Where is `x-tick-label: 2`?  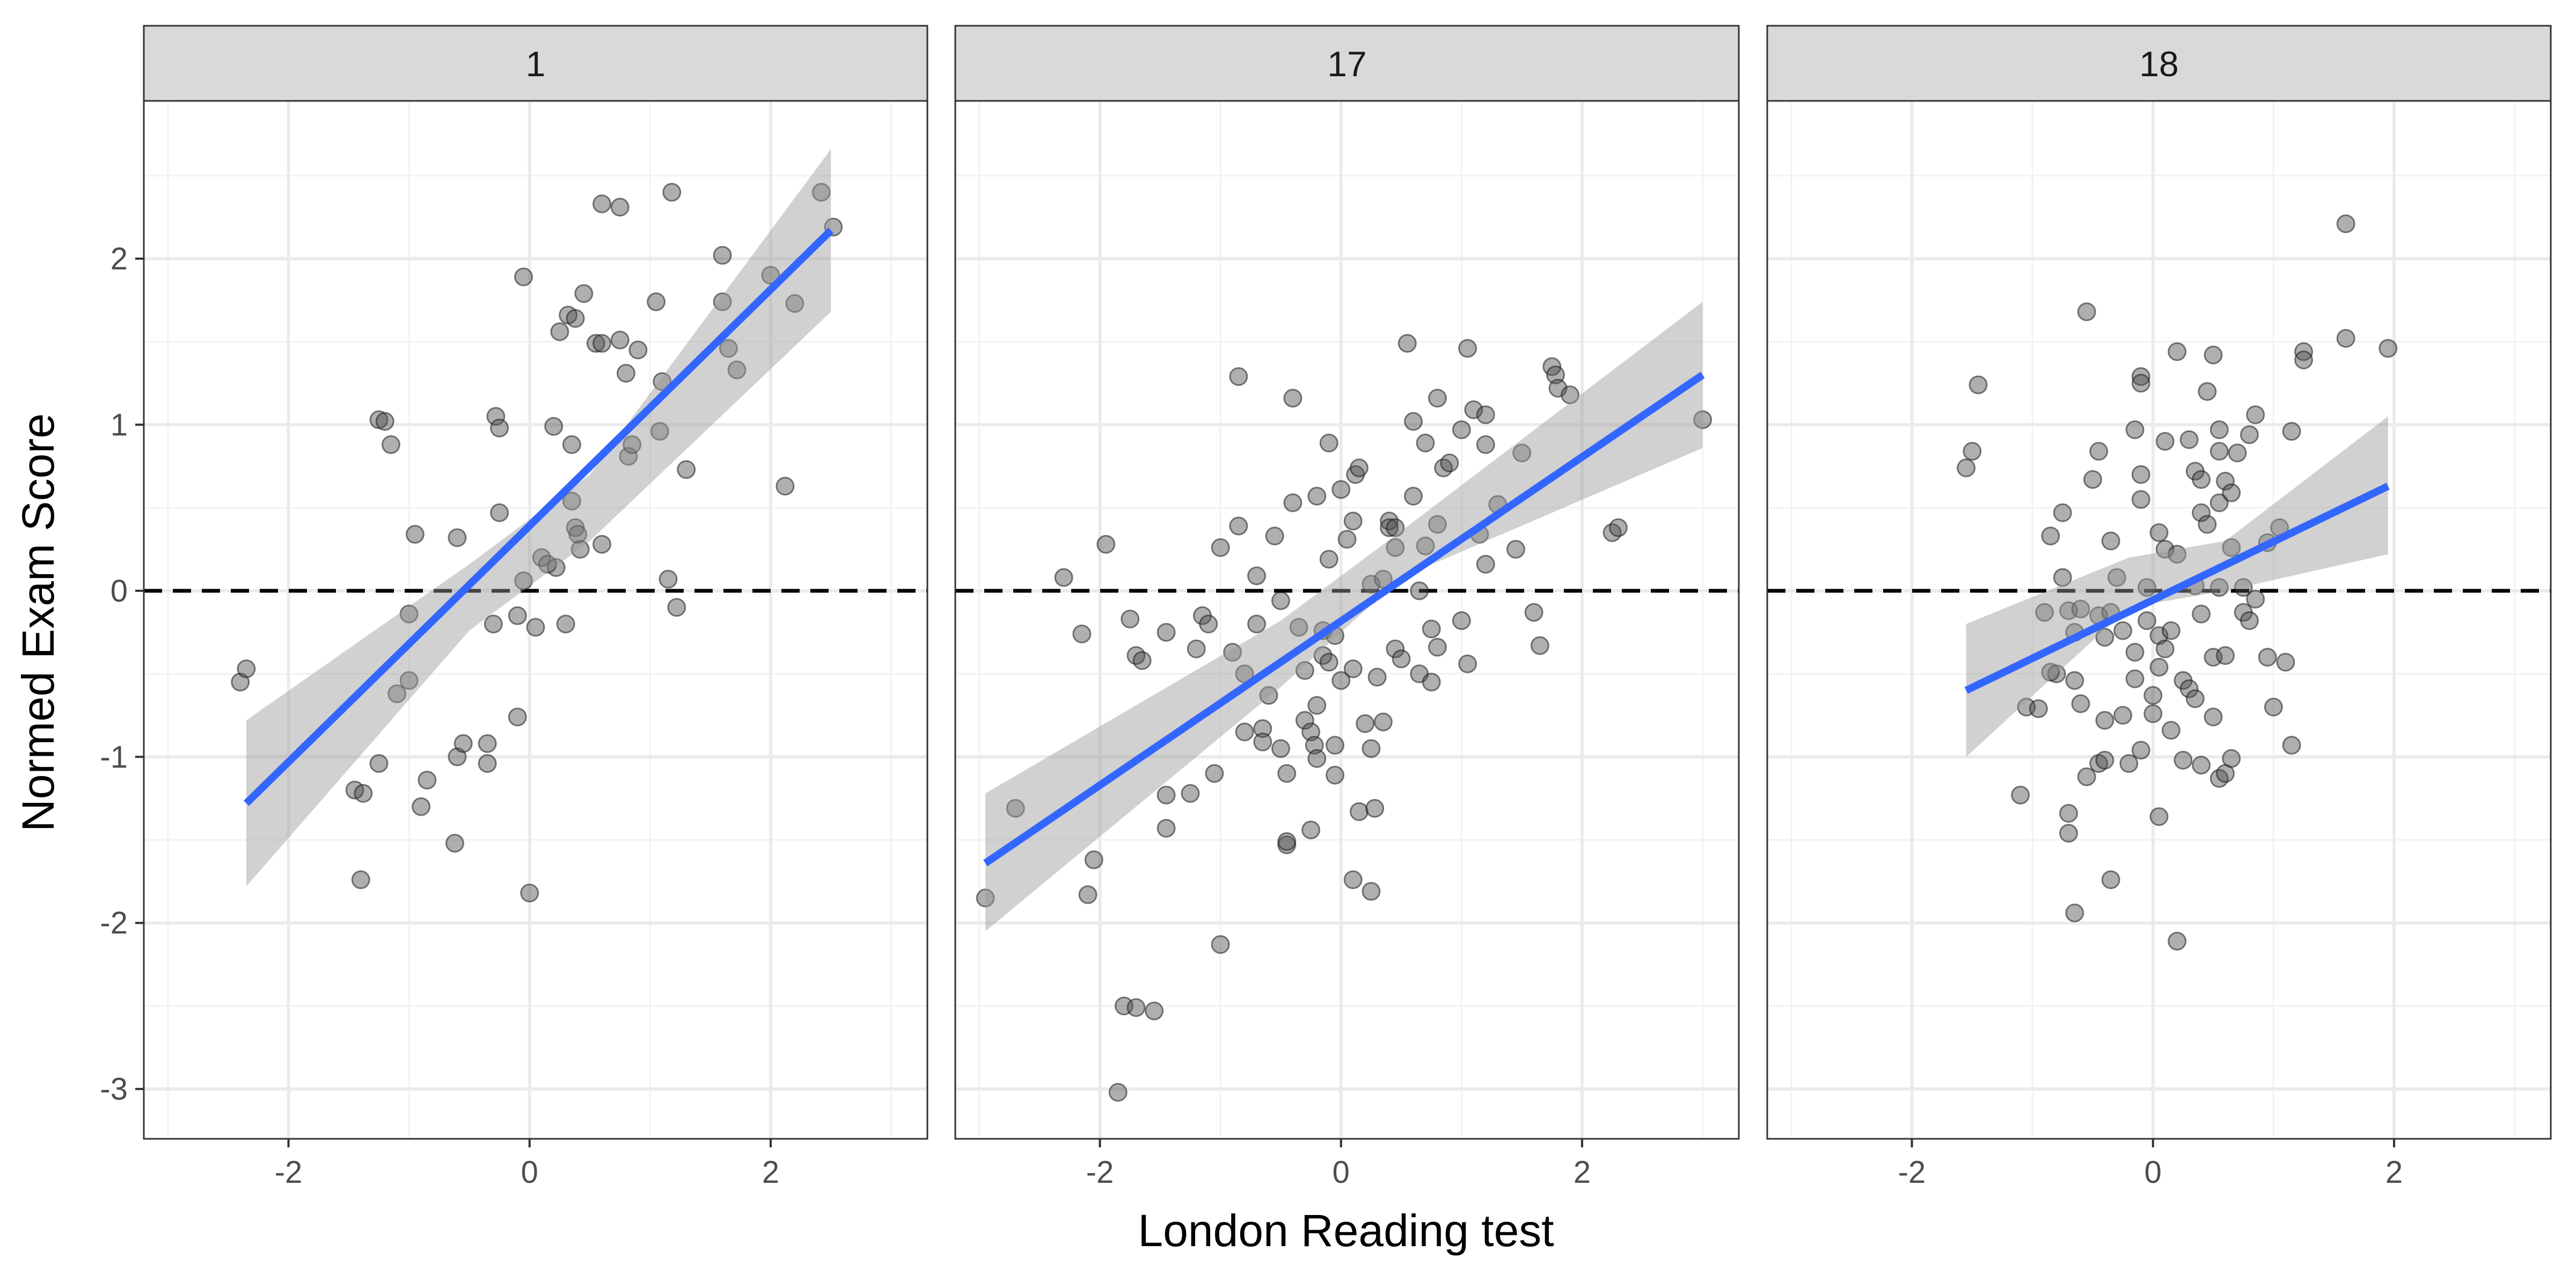 x-tick-label: 2 is located at coordinates (1582, 1172).